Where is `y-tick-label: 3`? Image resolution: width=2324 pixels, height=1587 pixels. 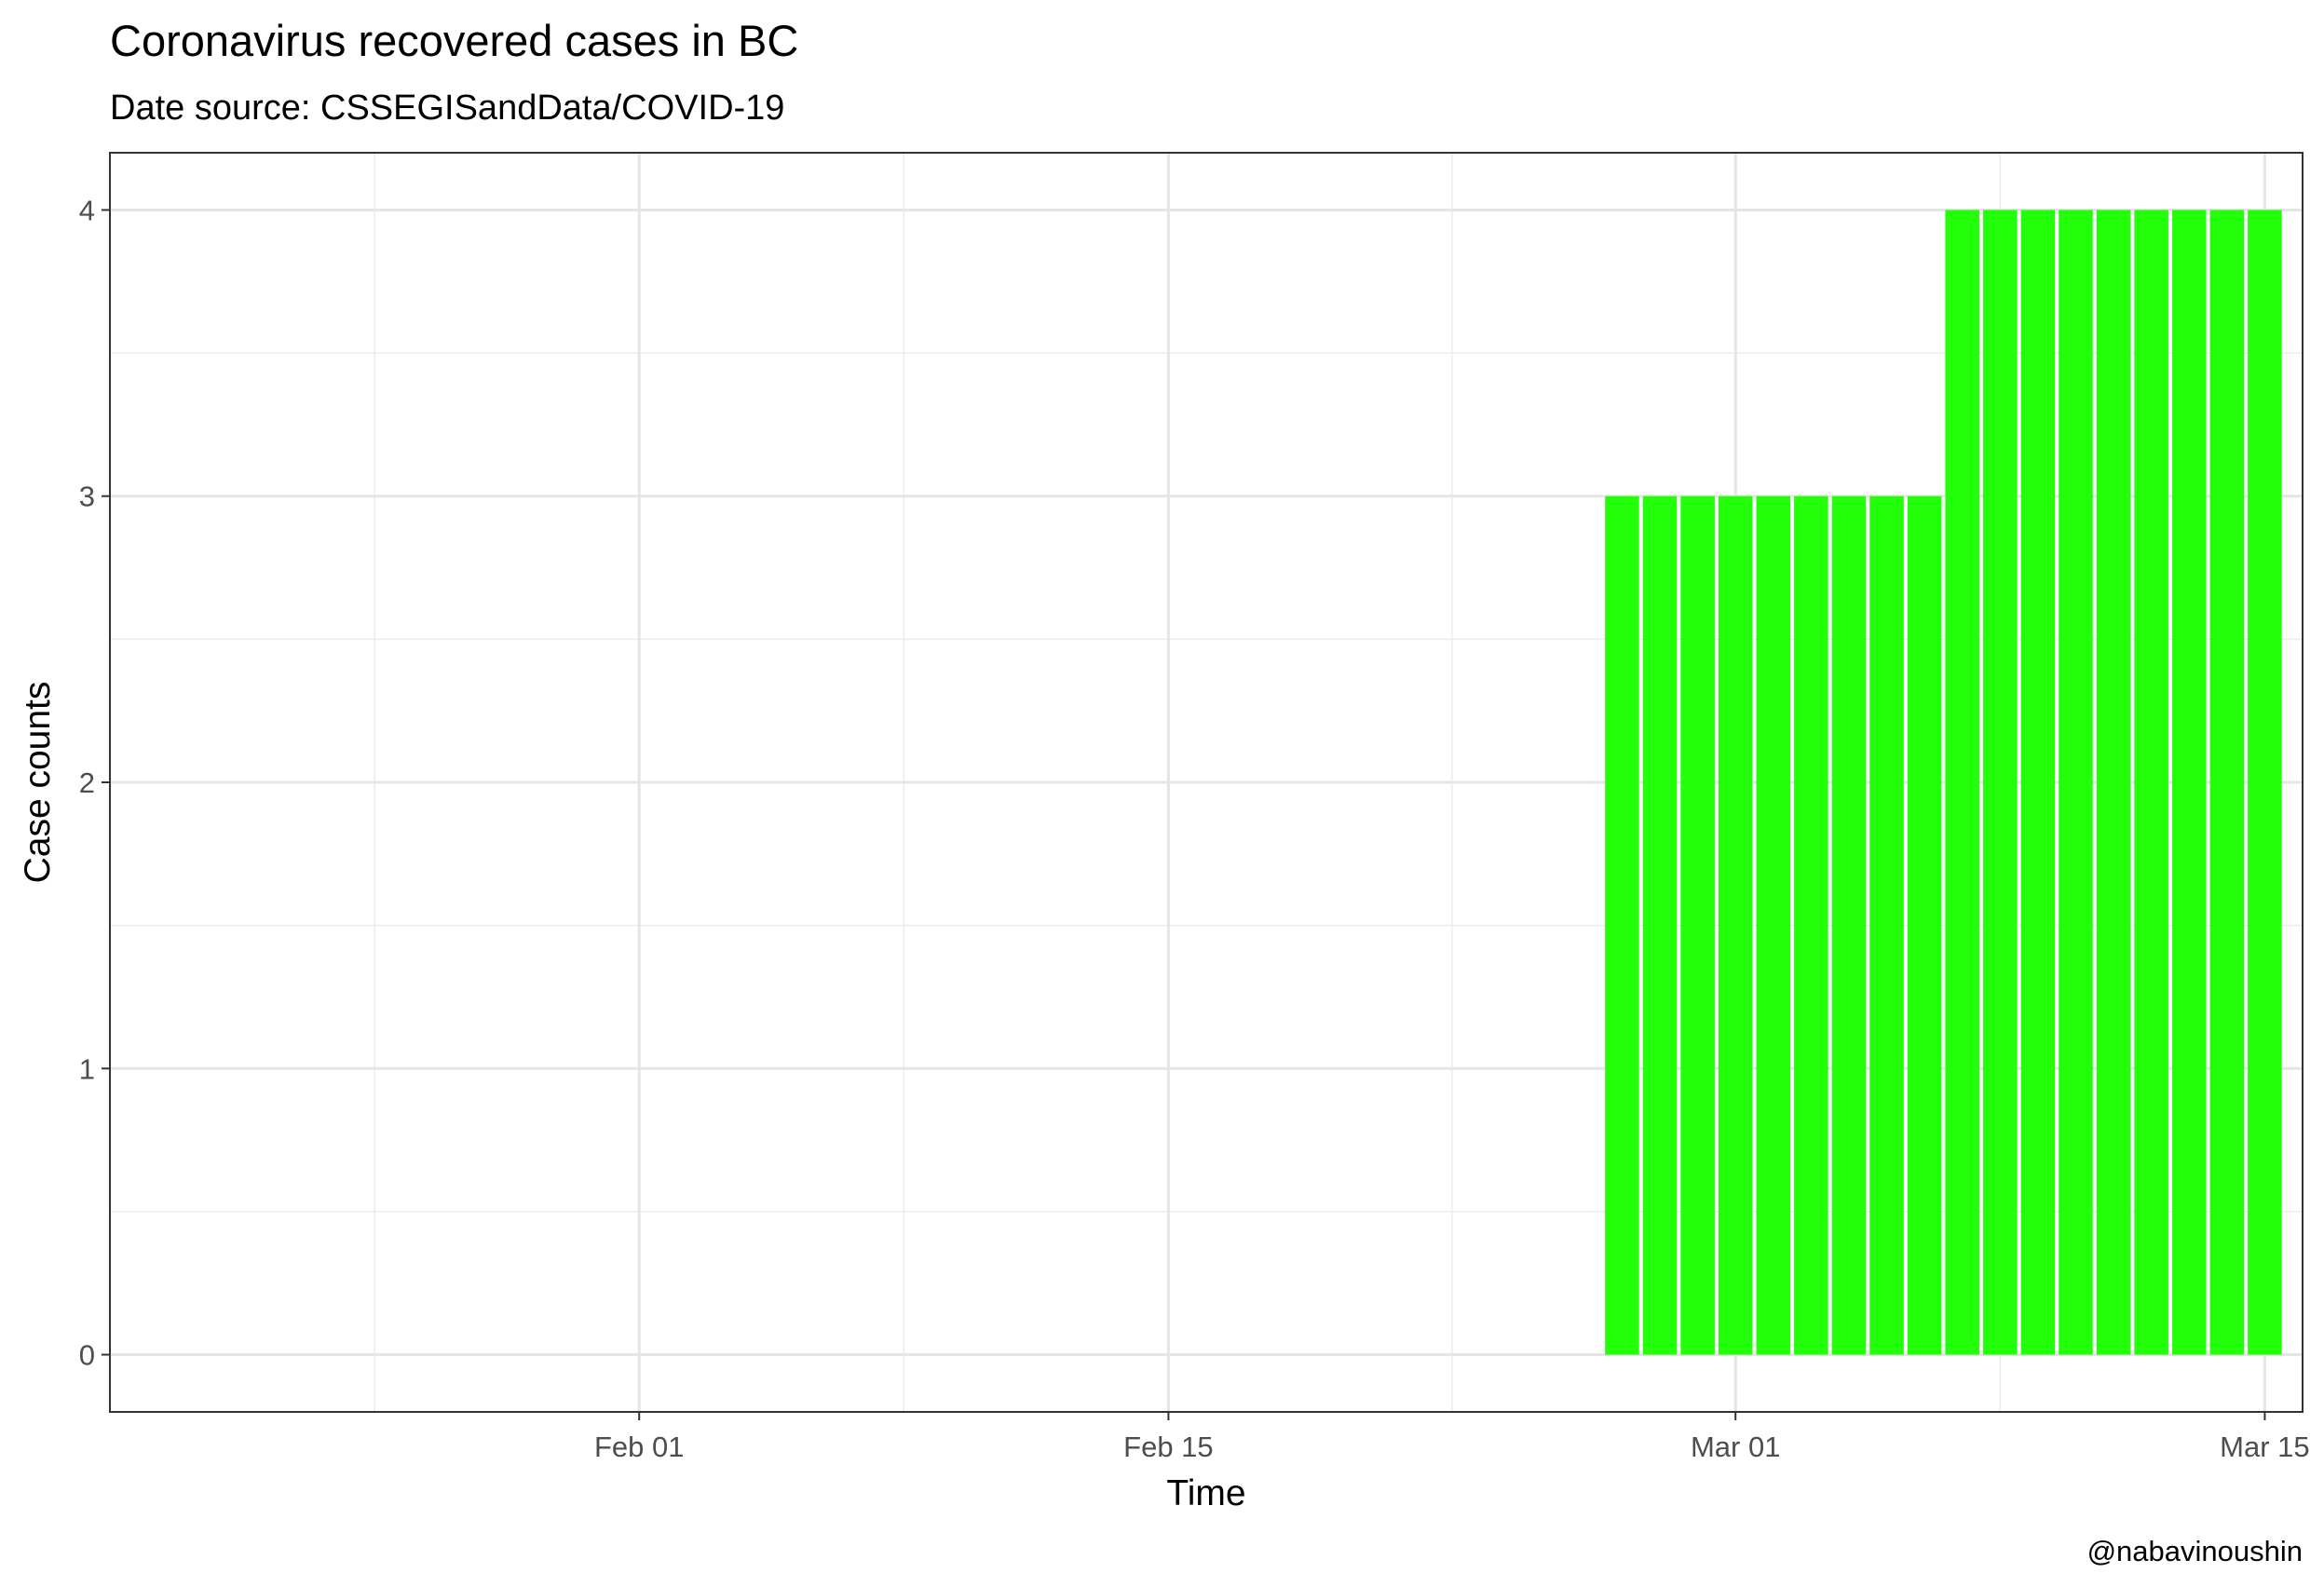
y-tick-label: 3 is located at coordinates (87, 497).